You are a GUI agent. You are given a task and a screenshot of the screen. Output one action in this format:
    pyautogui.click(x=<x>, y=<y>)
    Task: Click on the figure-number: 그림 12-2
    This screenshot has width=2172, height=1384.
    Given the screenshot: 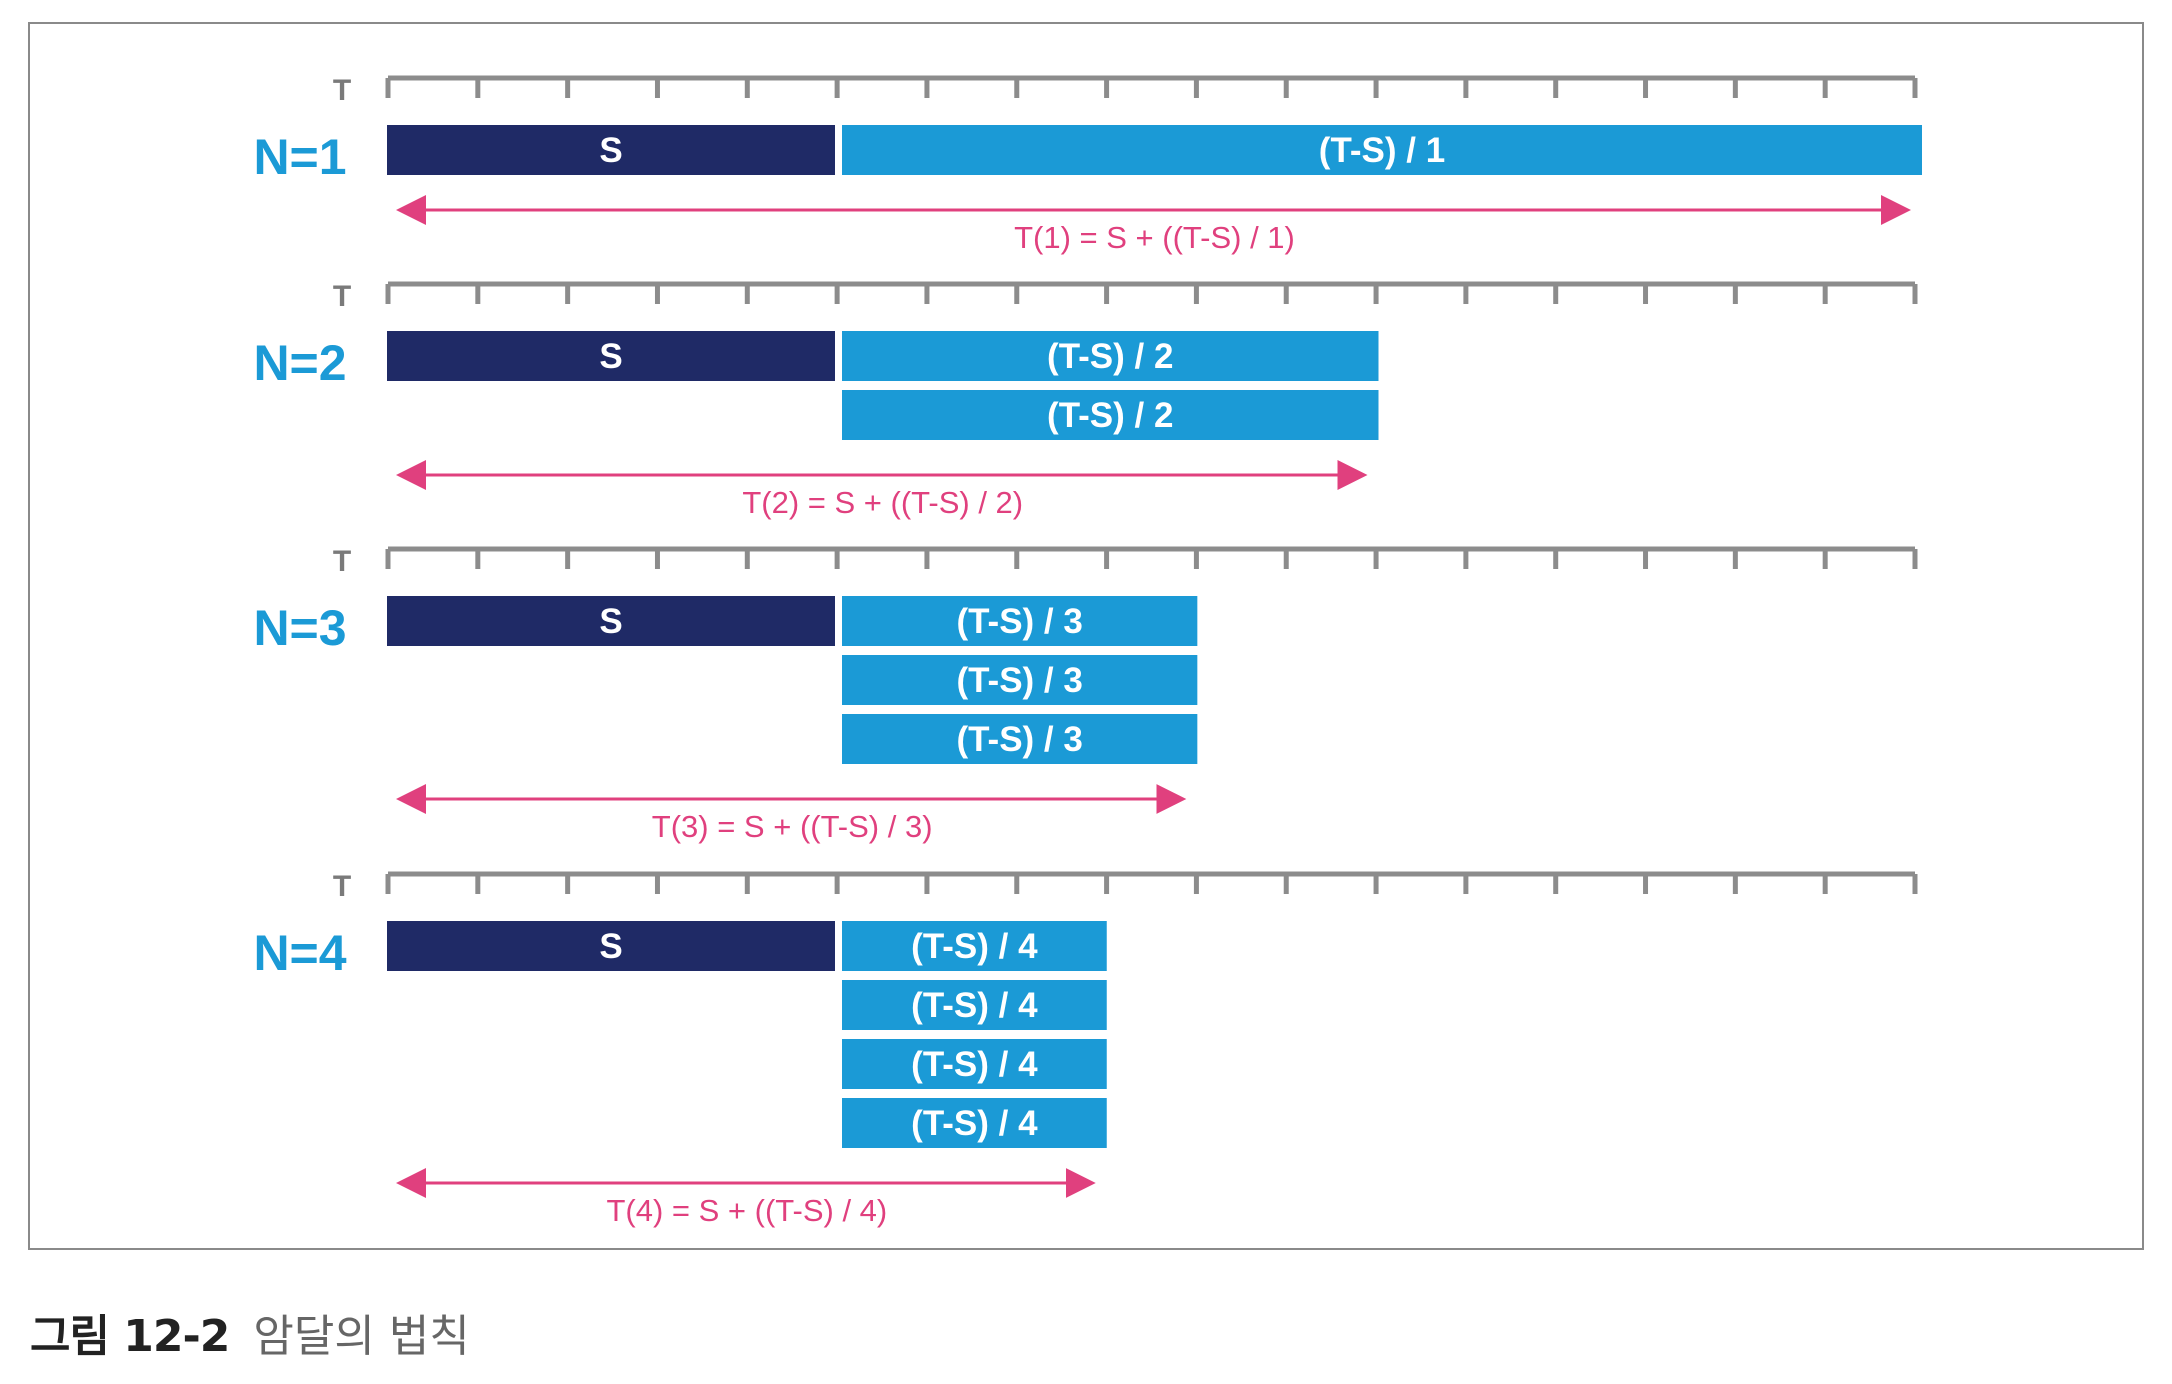 What is the action you would take?
    pyautogui.click(x=130, y=1336)
    